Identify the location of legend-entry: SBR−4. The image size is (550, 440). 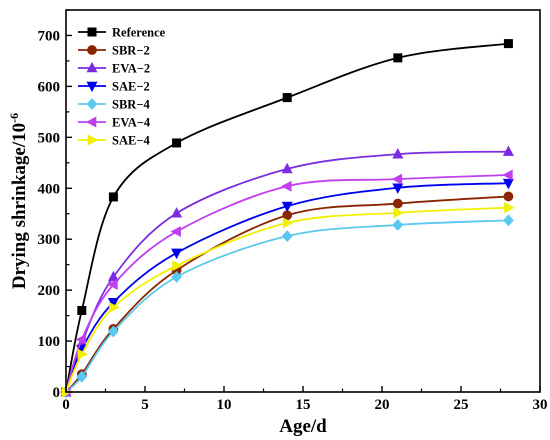
(114, 105).